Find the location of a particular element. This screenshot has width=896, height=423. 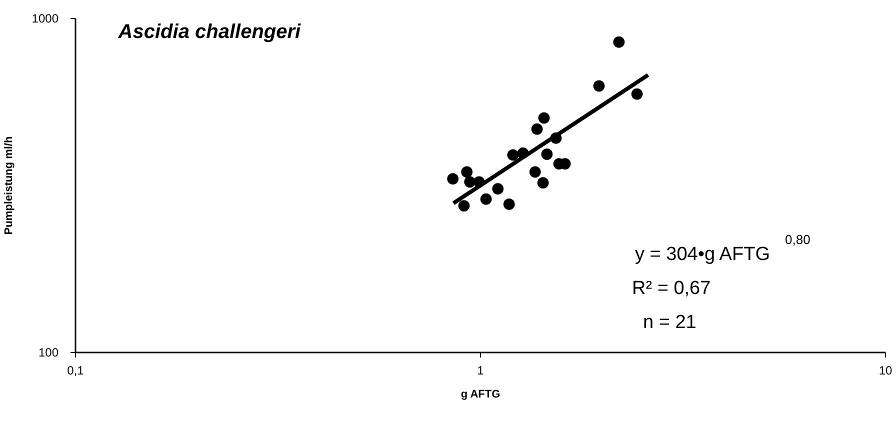

x-axis-title: g AFTG is located at coordinates (480, 394).